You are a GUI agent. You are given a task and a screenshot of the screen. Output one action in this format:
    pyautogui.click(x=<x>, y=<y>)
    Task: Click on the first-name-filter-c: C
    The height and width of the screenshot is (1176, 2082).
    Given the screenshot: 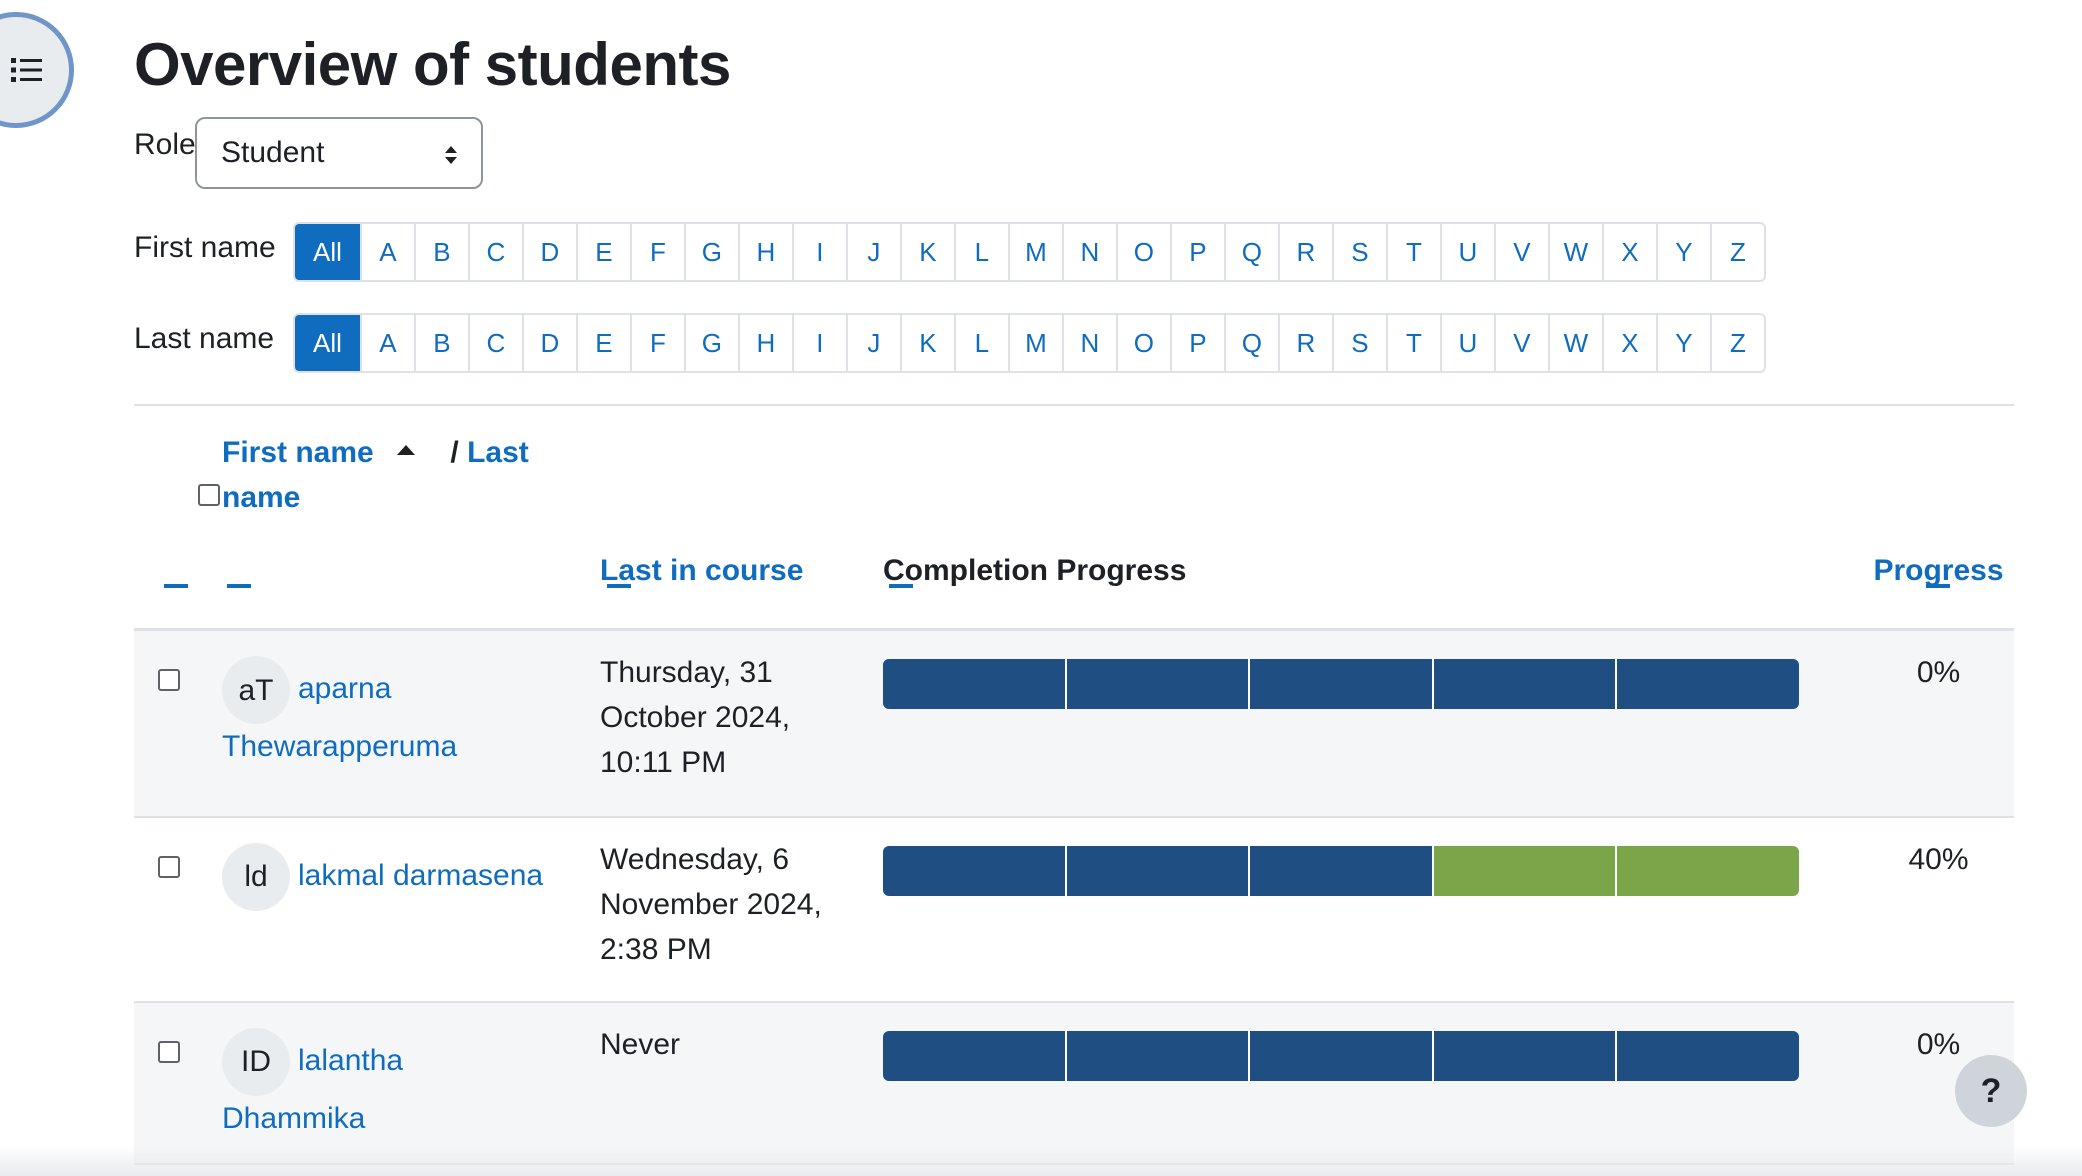 What is the action you would take?
    pyautogui.click(x=494, y=252)
    